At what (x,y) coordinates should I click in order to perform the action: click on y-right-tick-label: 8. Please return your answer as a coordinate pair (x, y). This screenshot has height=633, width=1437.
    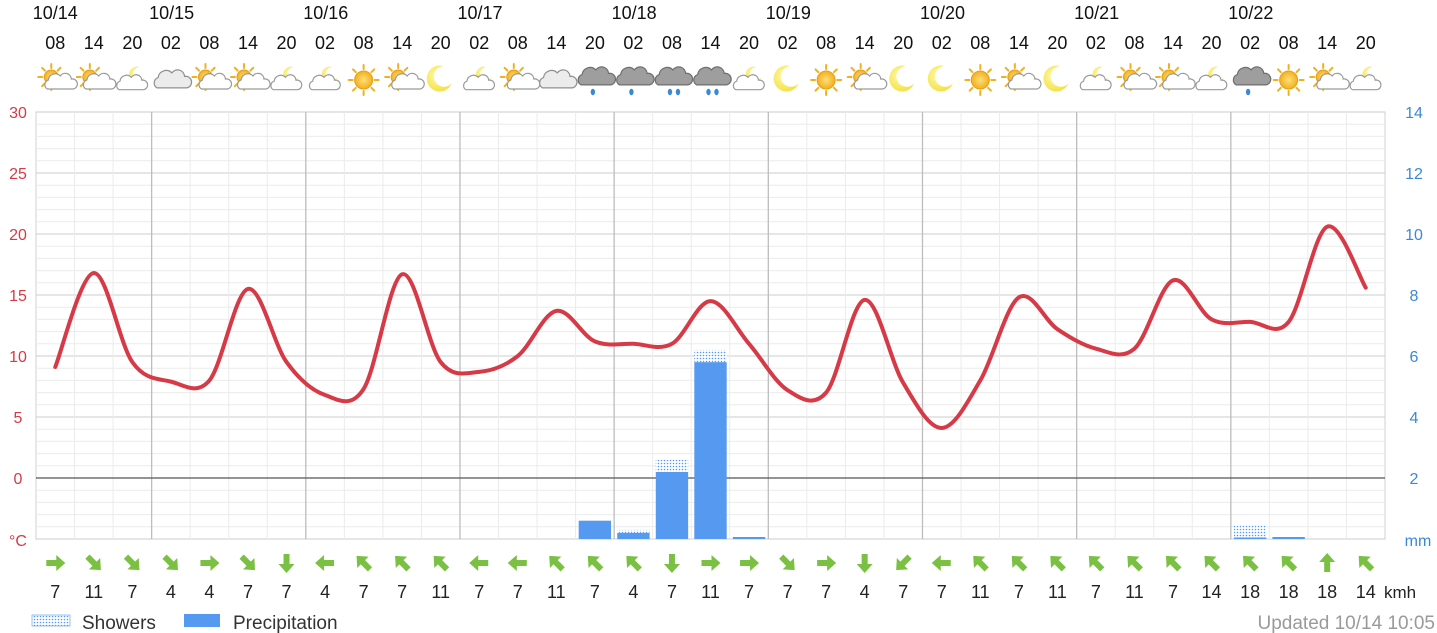
    Looking at the image, I should click on (1414, 296).